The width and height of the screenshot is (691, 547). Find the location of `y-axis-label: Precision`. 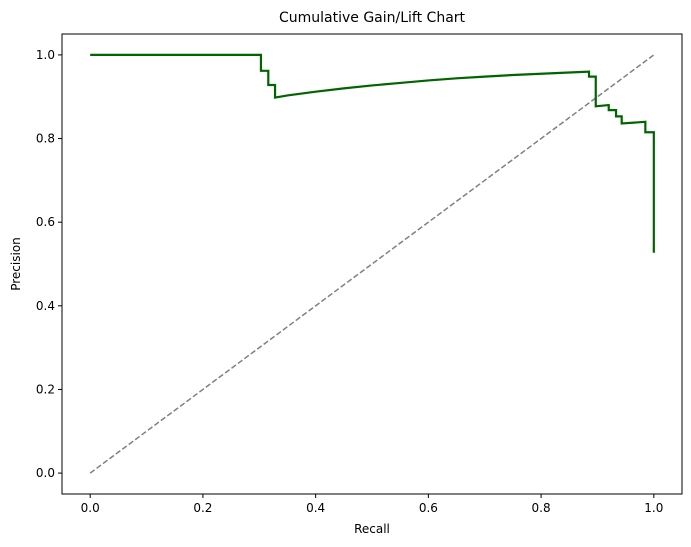

y-axis-label: Precision is located at coordinates (16, 264).